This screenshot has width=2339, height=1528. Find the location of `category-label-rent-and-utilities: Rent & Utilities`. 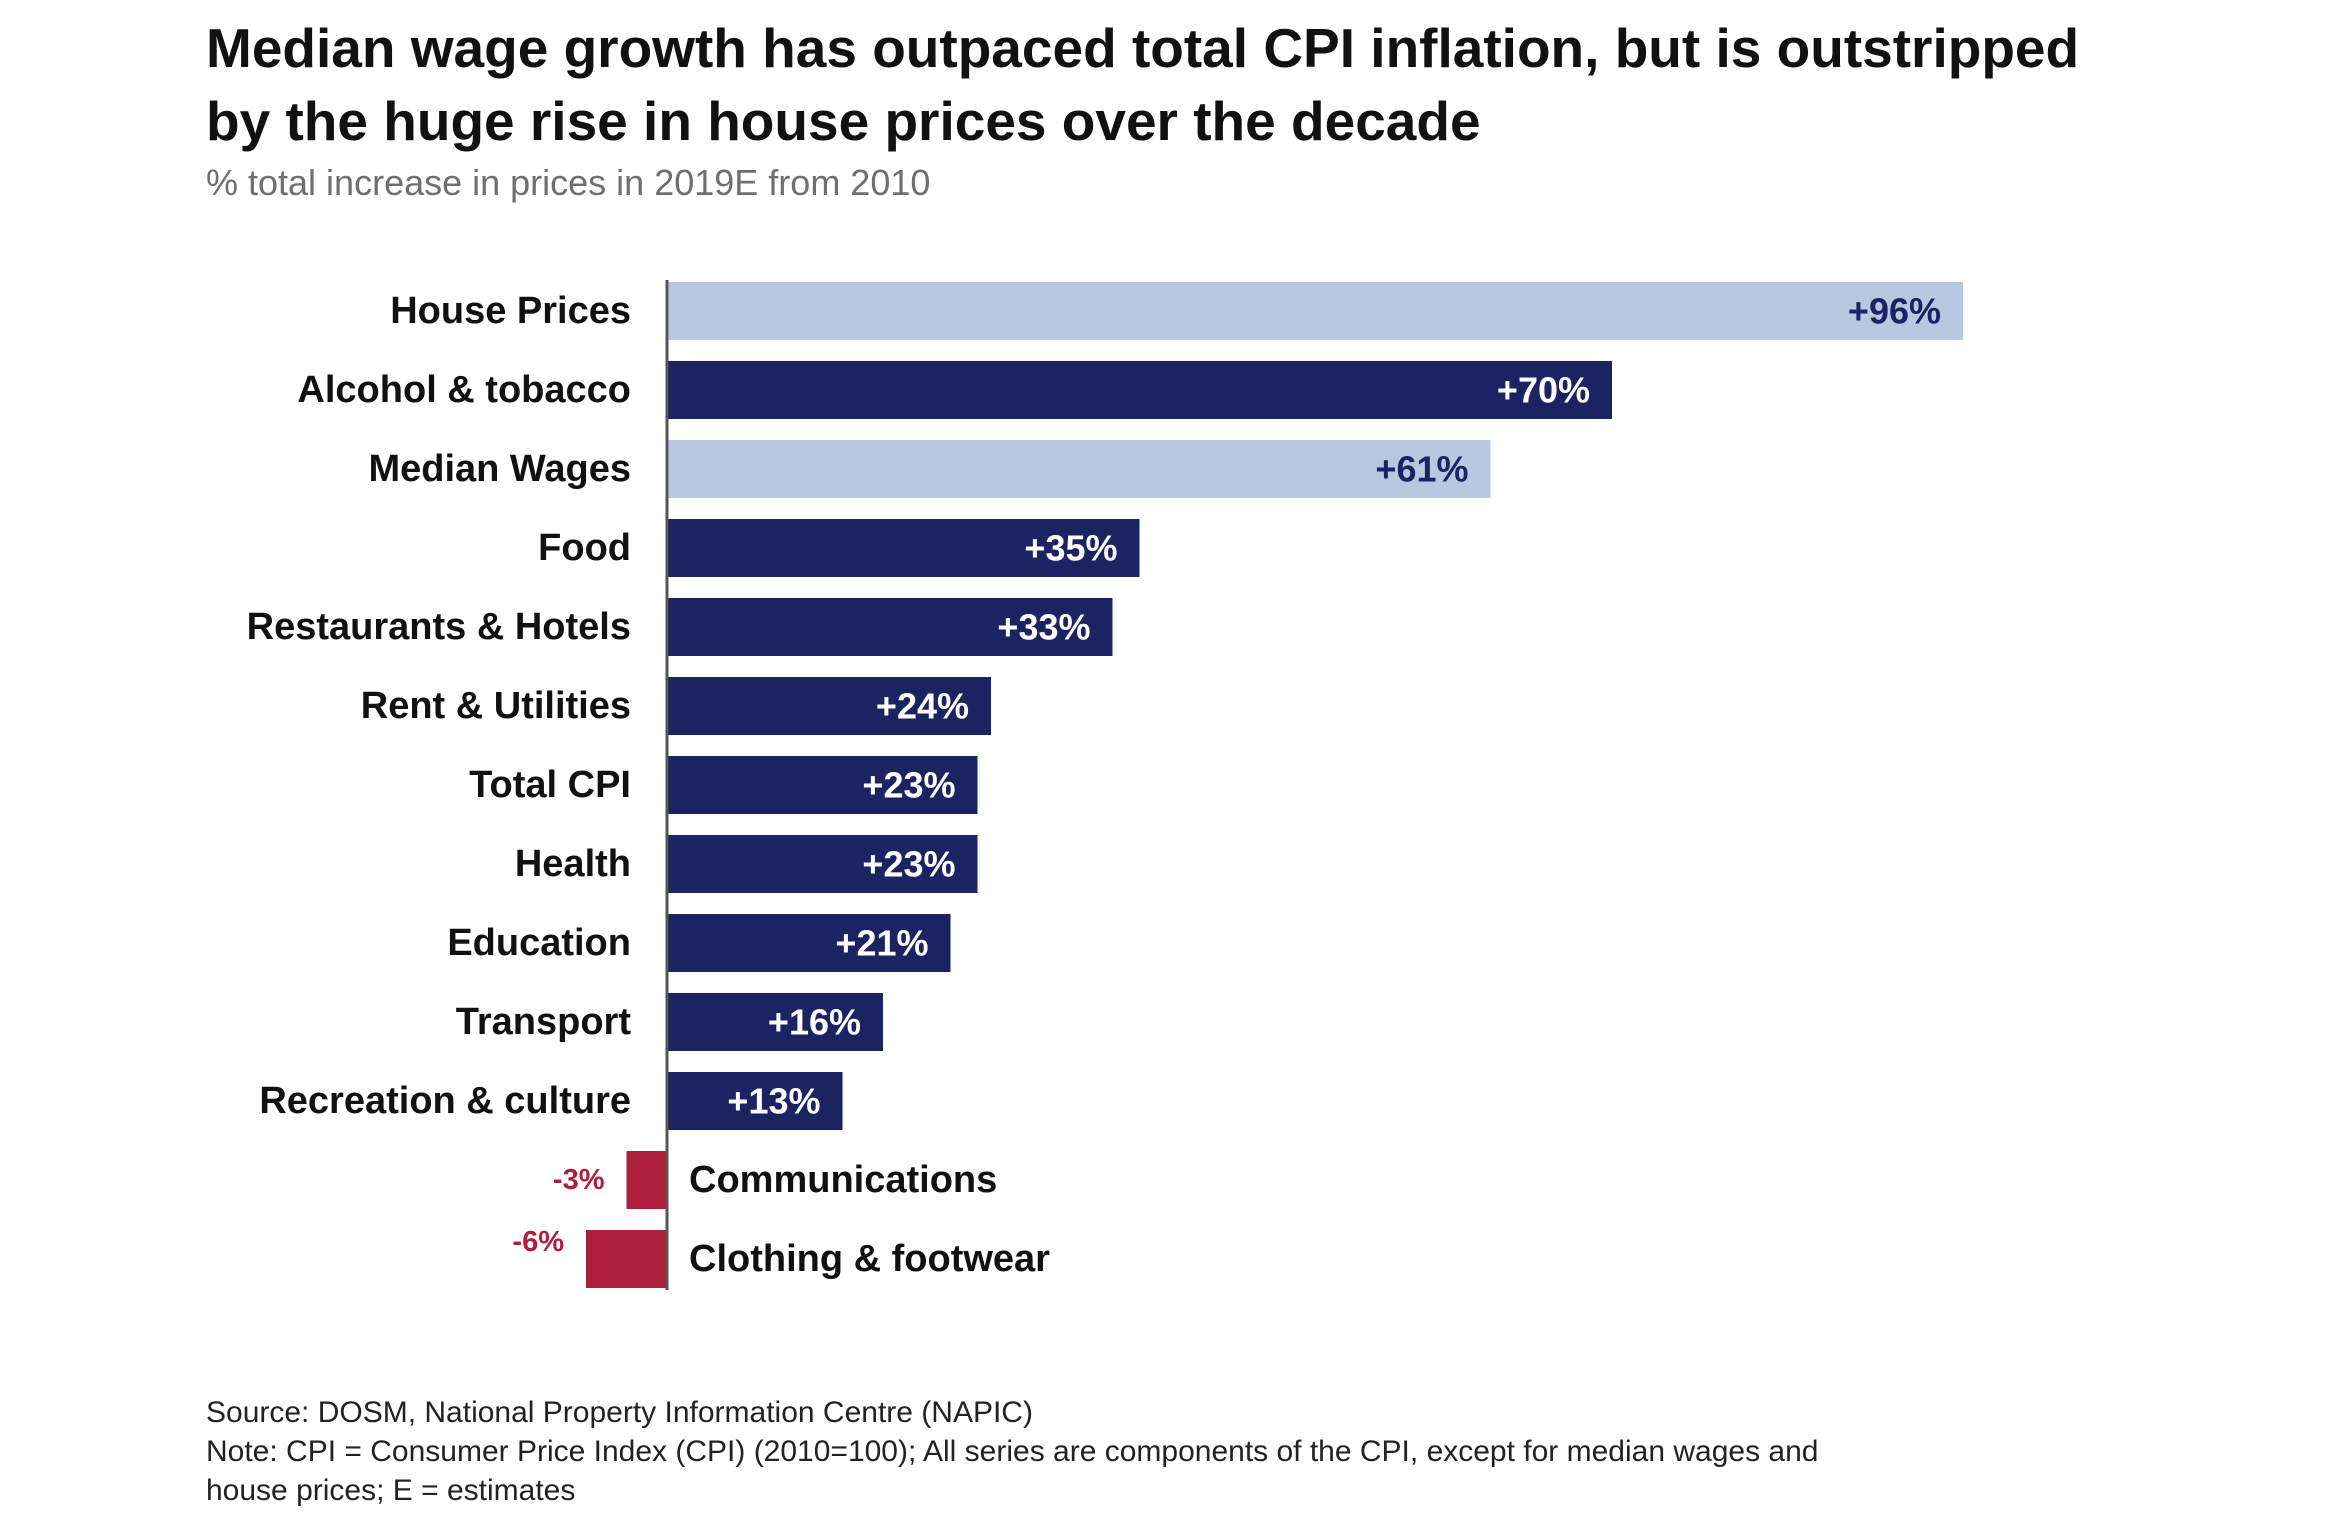

category-label-rent-and-utilities: Rent & Utilities is located at coordinates (496, 706).